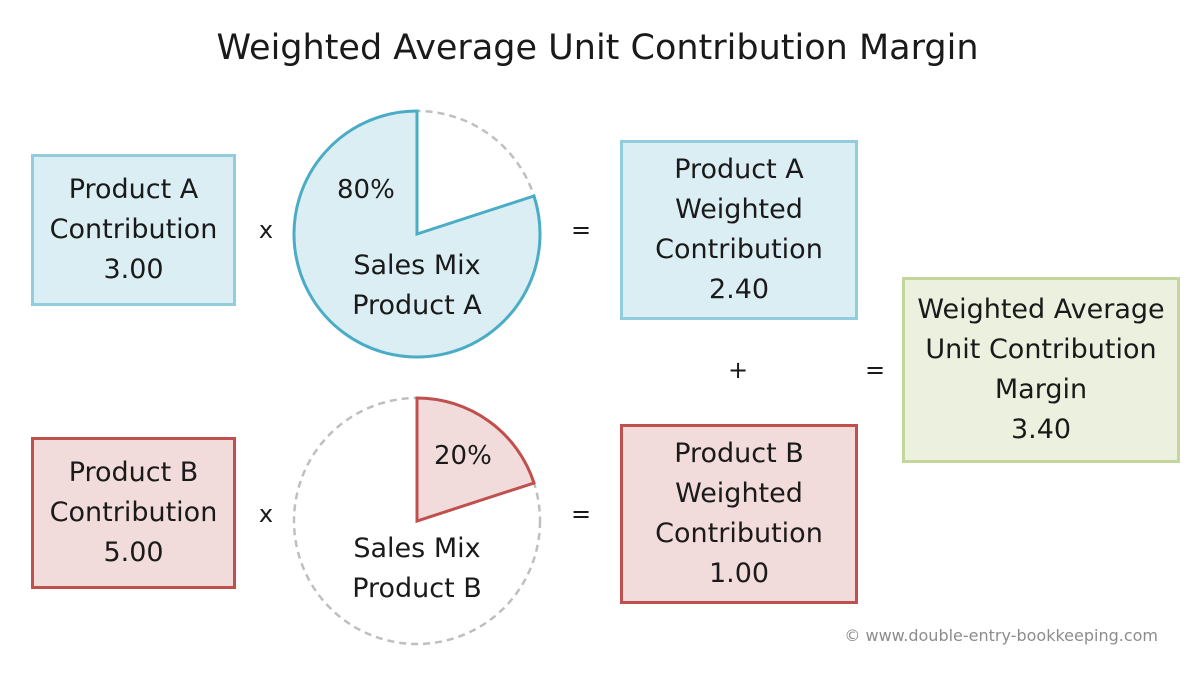  What do you see at coordinates (133, 472) in the screenshot?
I see `product-b-contribution-label-1: Product B` at bounding box center [133, 472].